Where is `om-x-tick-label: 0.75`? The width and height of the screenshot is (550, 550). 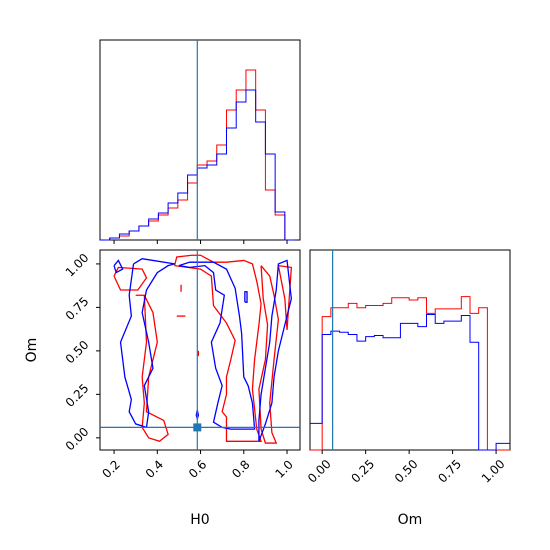
om-x-tick-label: 0.75 is located at coordinates (449, 471).